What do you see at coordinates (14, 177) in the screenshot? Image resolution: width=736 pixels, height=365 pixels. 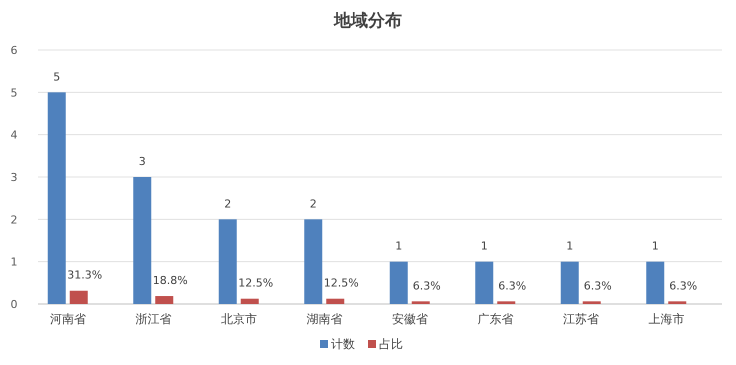 I see `y-tick-label: 3` at bounding box center [14, 177].